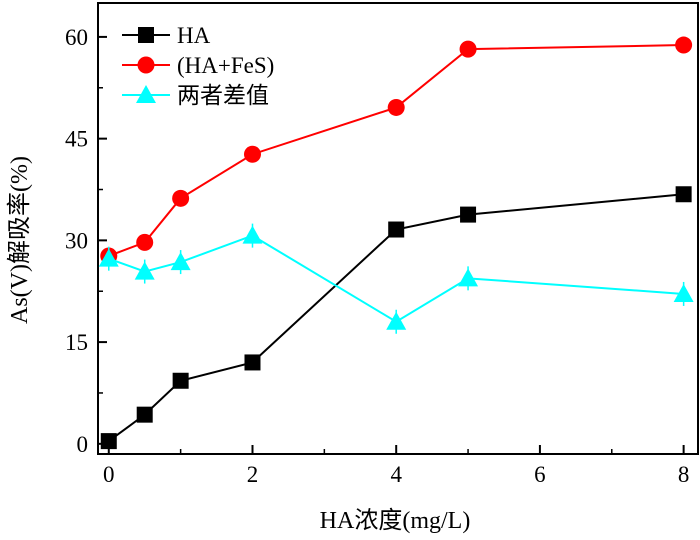 The image size is (700, 540). Describe the element at coordinates (253, 474) in the screenshot. I see `x-tick-label: 2` at that location.